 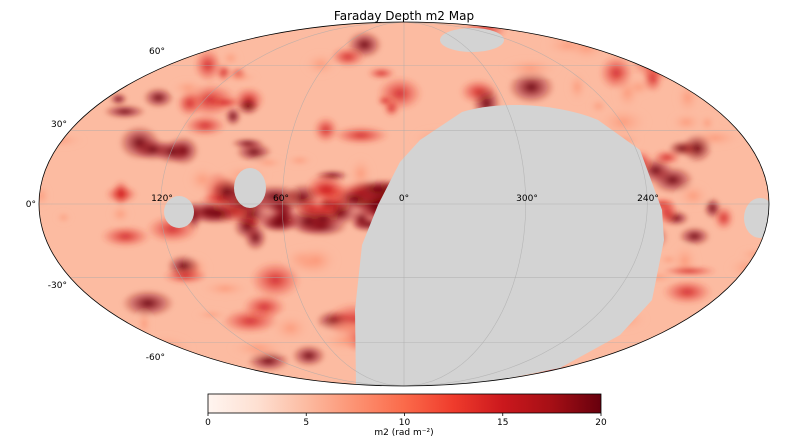 What do you see at coordinates (404, 16) in the screenshot?
I see `chart-title: Faraday Depth m2 Map` at bounding box center [404, 16].